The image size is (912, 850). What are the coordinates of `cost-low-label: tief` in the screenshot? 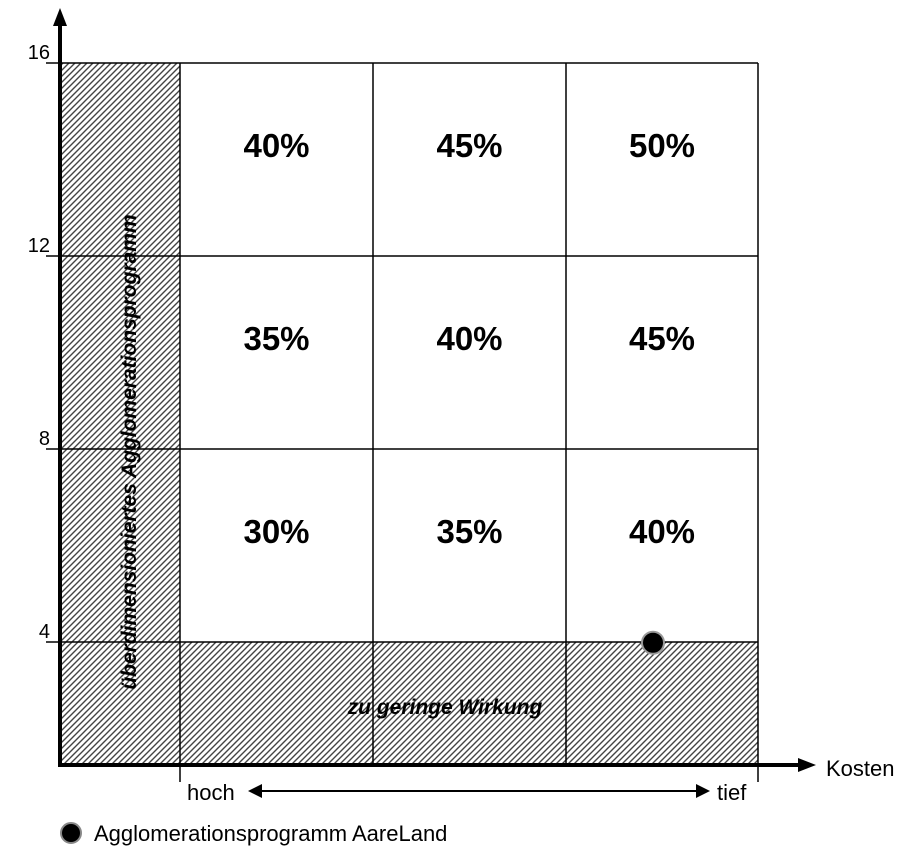 It's located at (732, 792).